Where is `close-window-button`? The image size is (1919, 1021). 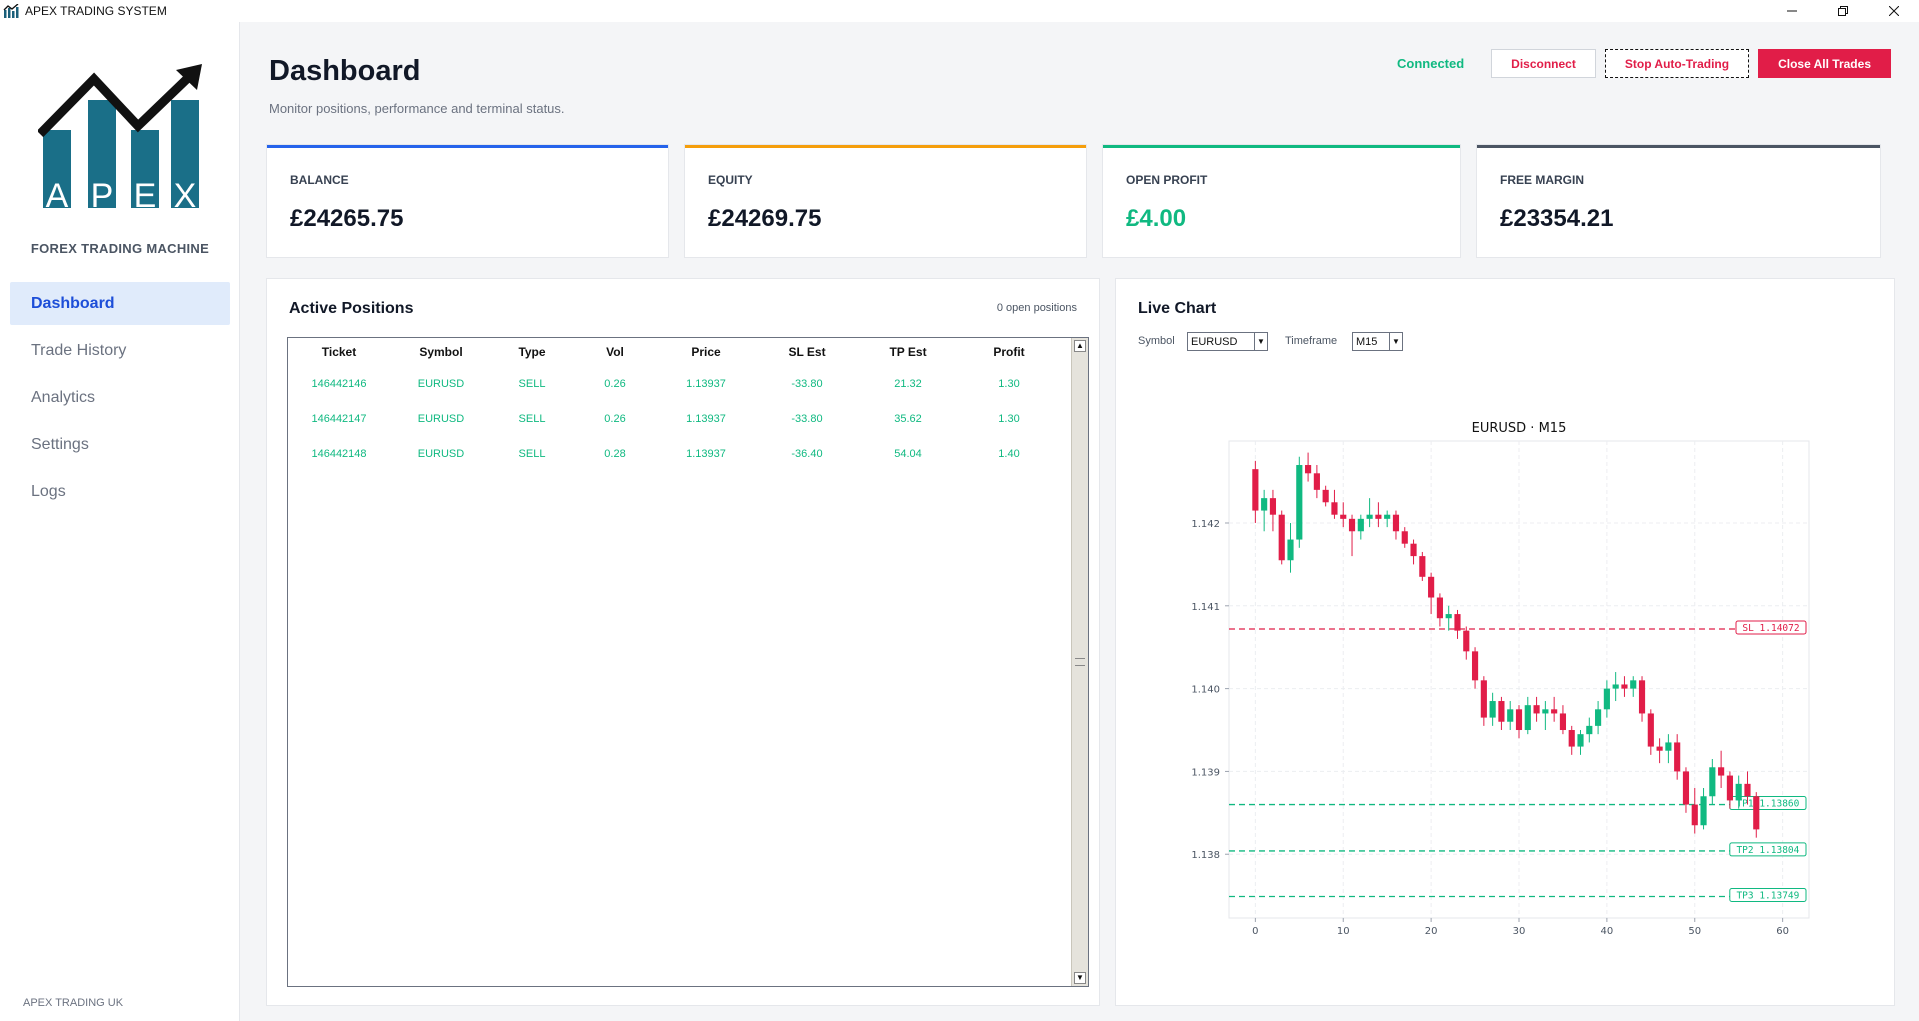
close-window-button is located at coordinates (1893, 11).